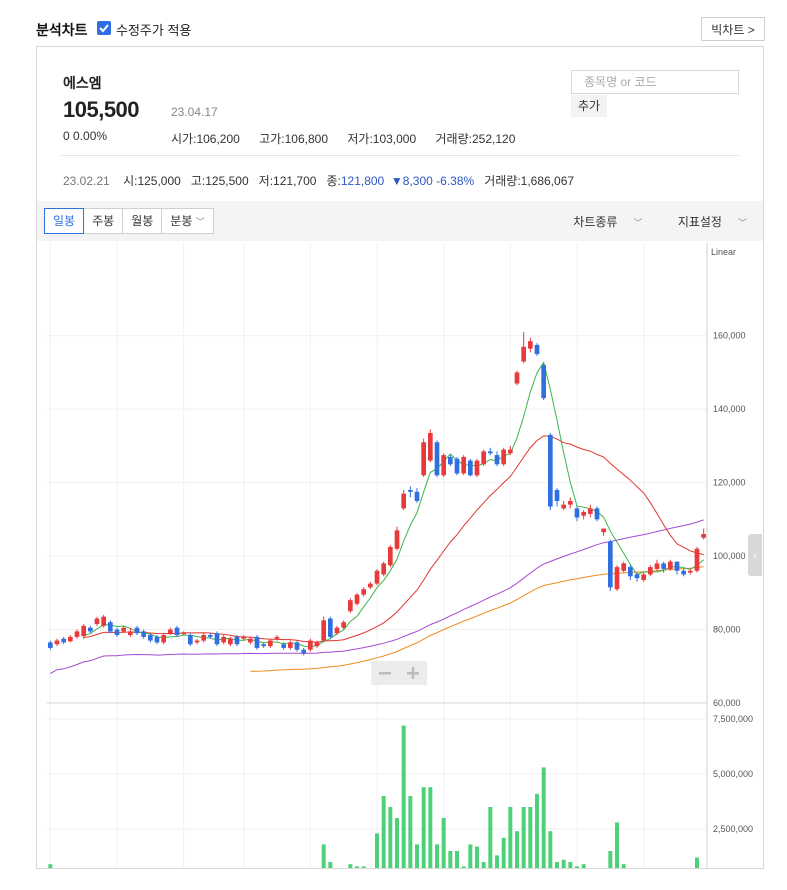  What do you see at coordinates (413, 673) in the screenshot?
I see `zoom-in-icon-vertical` at bounding box center [413, 673].